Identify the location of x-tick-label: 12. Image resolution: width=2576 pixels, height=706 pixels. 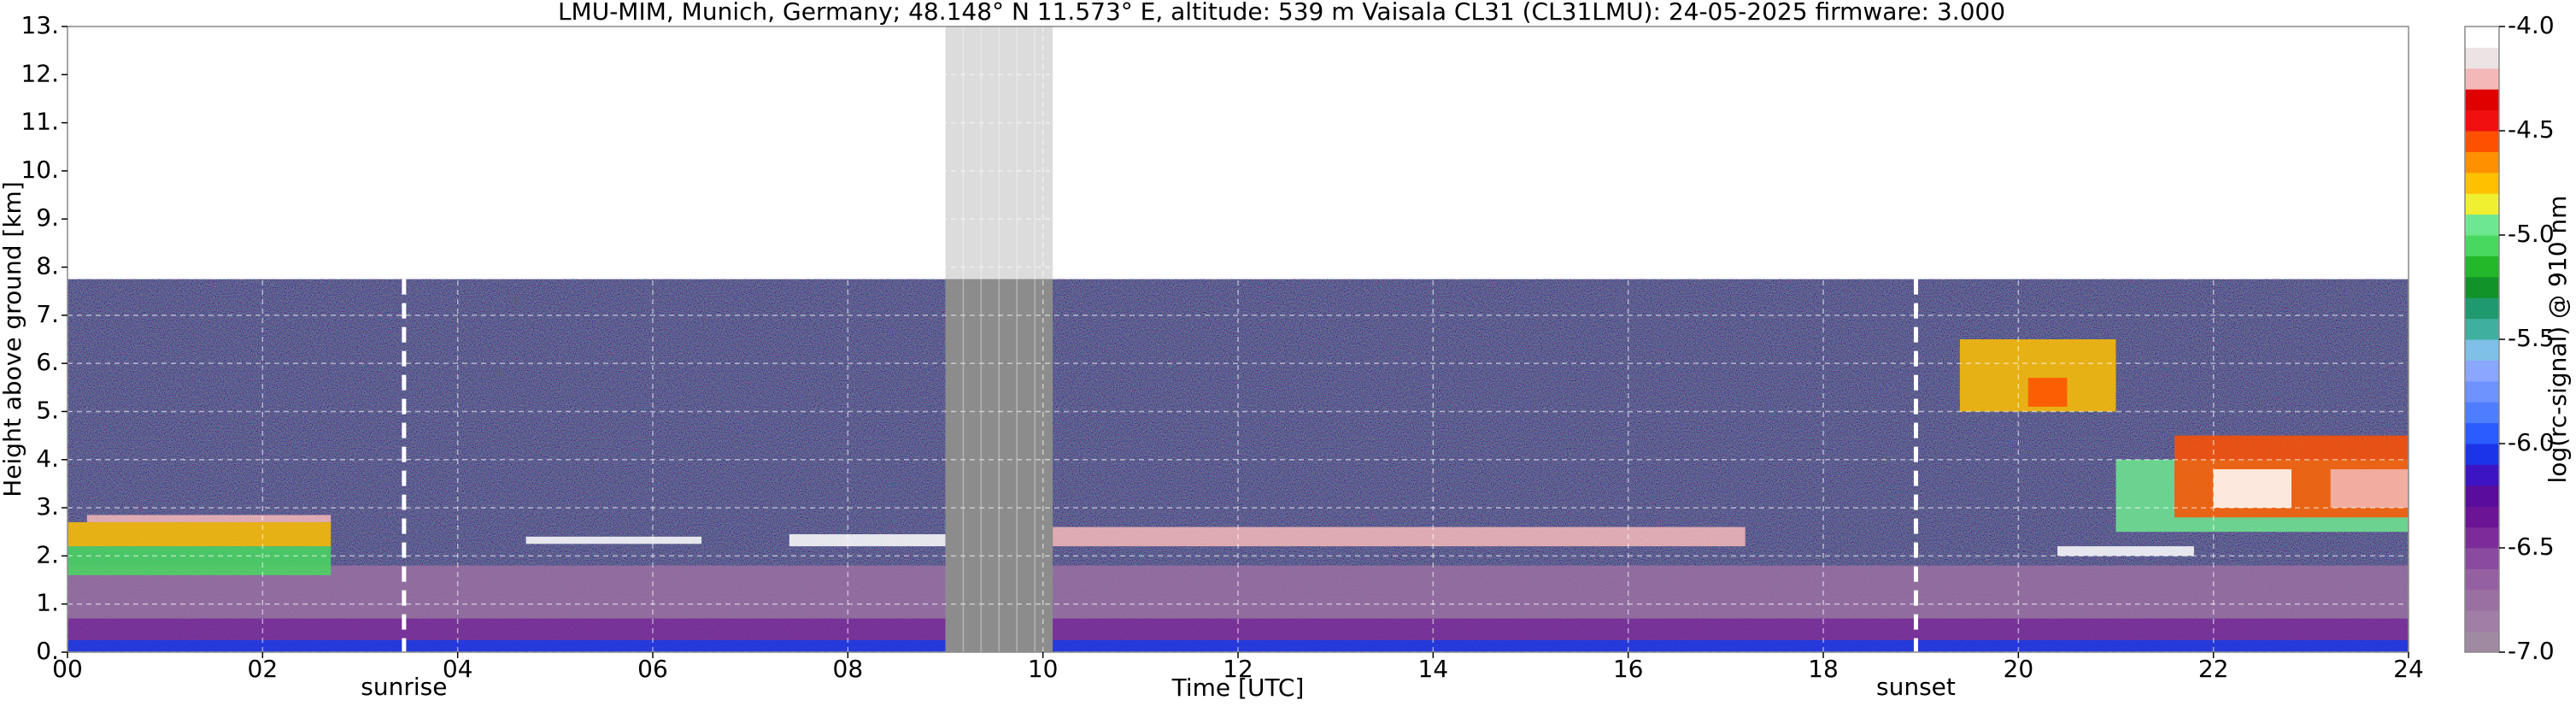
(1238, 669).